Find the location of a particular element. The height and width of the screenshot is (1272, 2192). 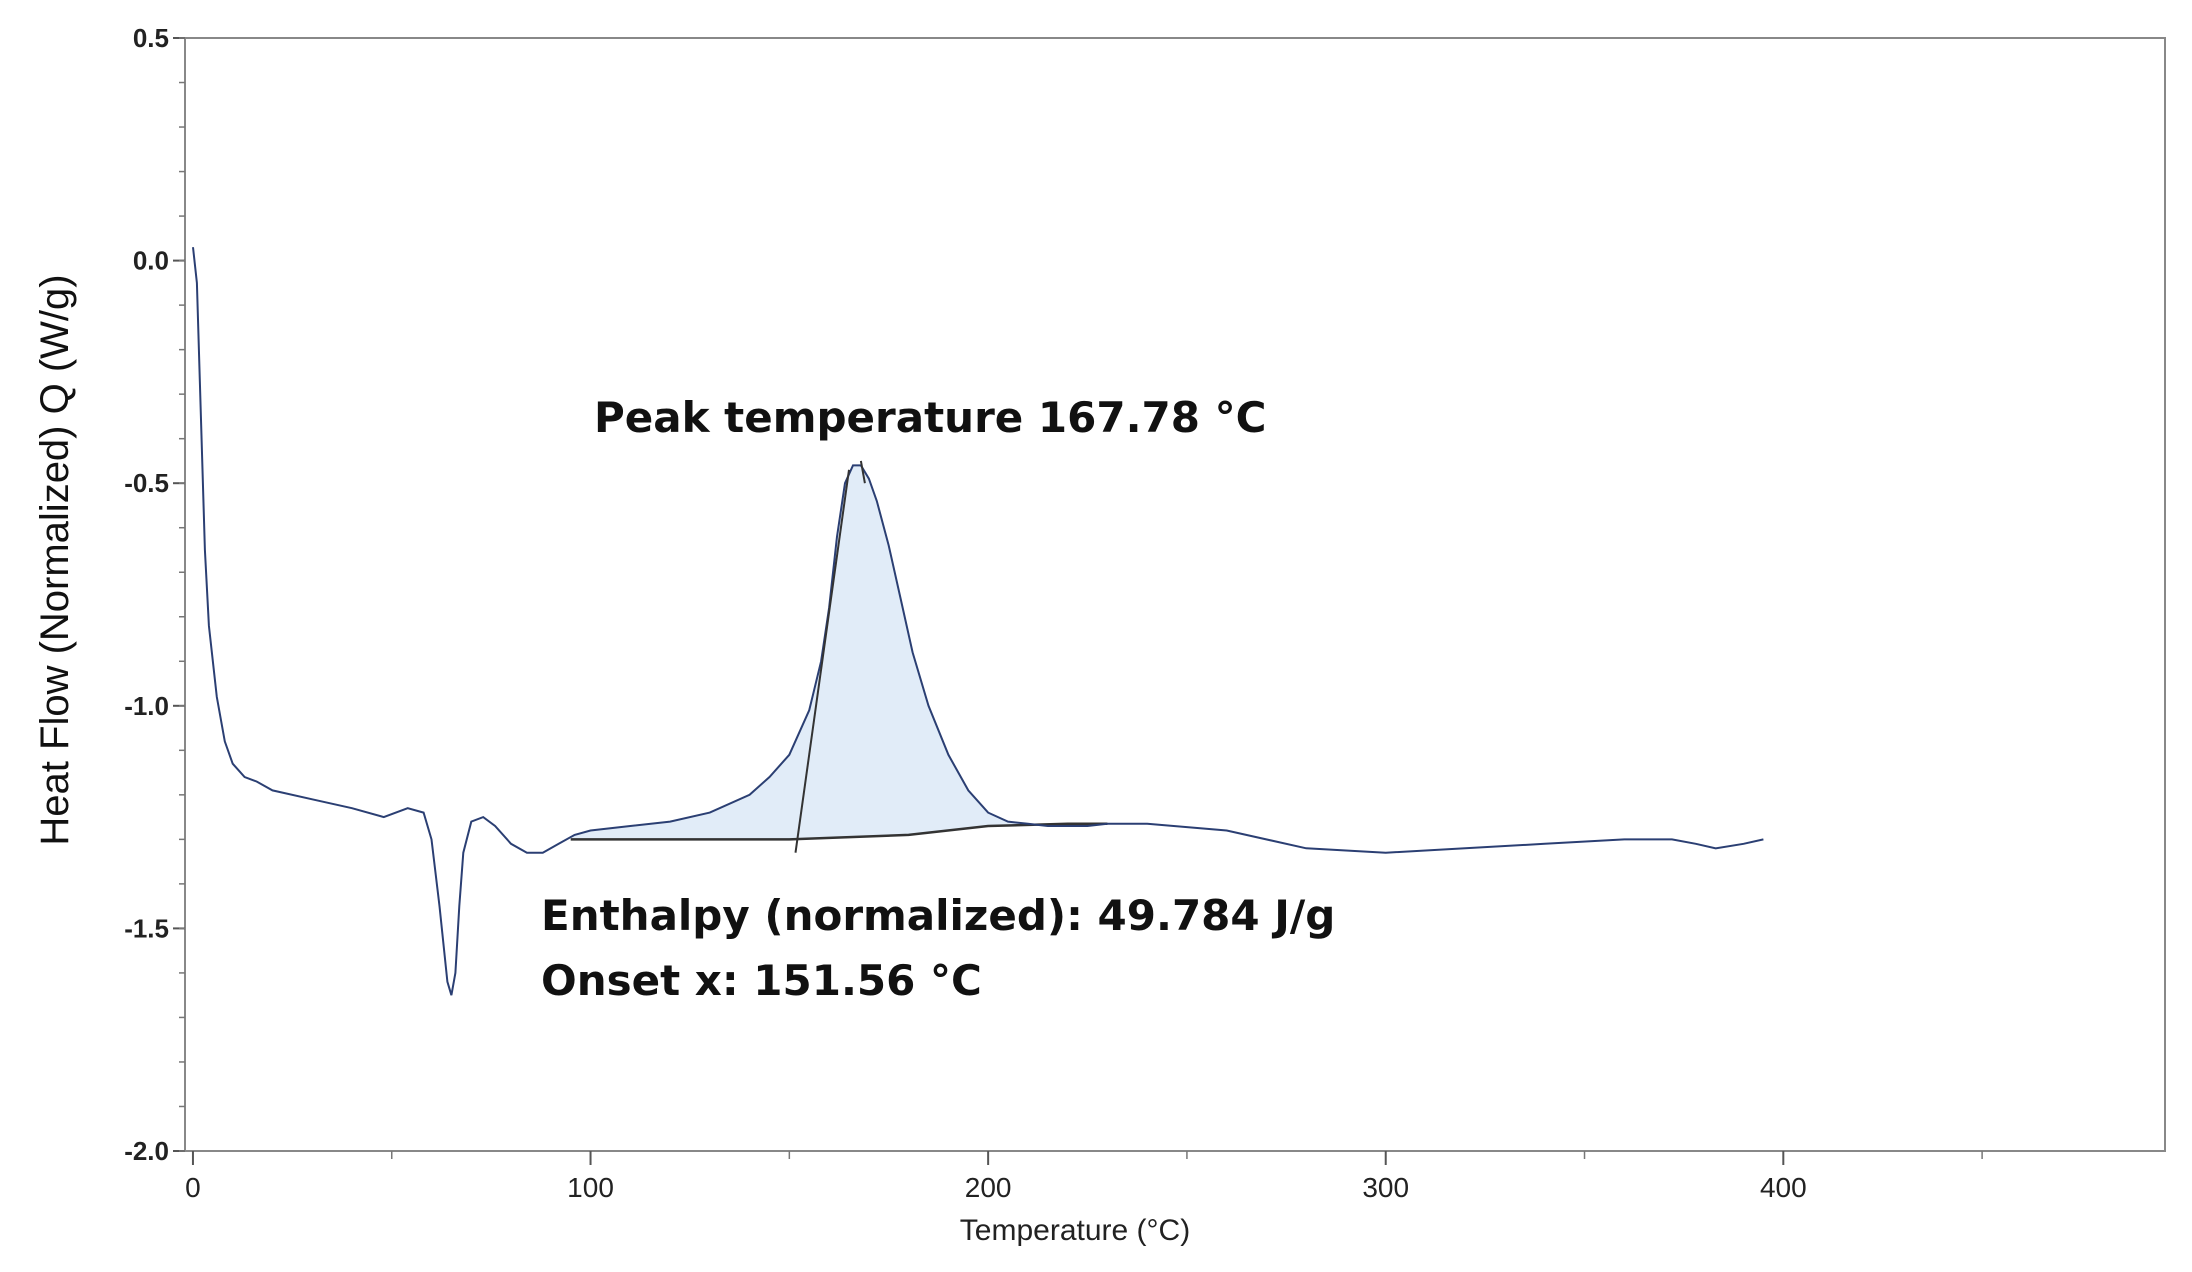

y-tick-label: 0.0 is located at coordinates (151, 261).